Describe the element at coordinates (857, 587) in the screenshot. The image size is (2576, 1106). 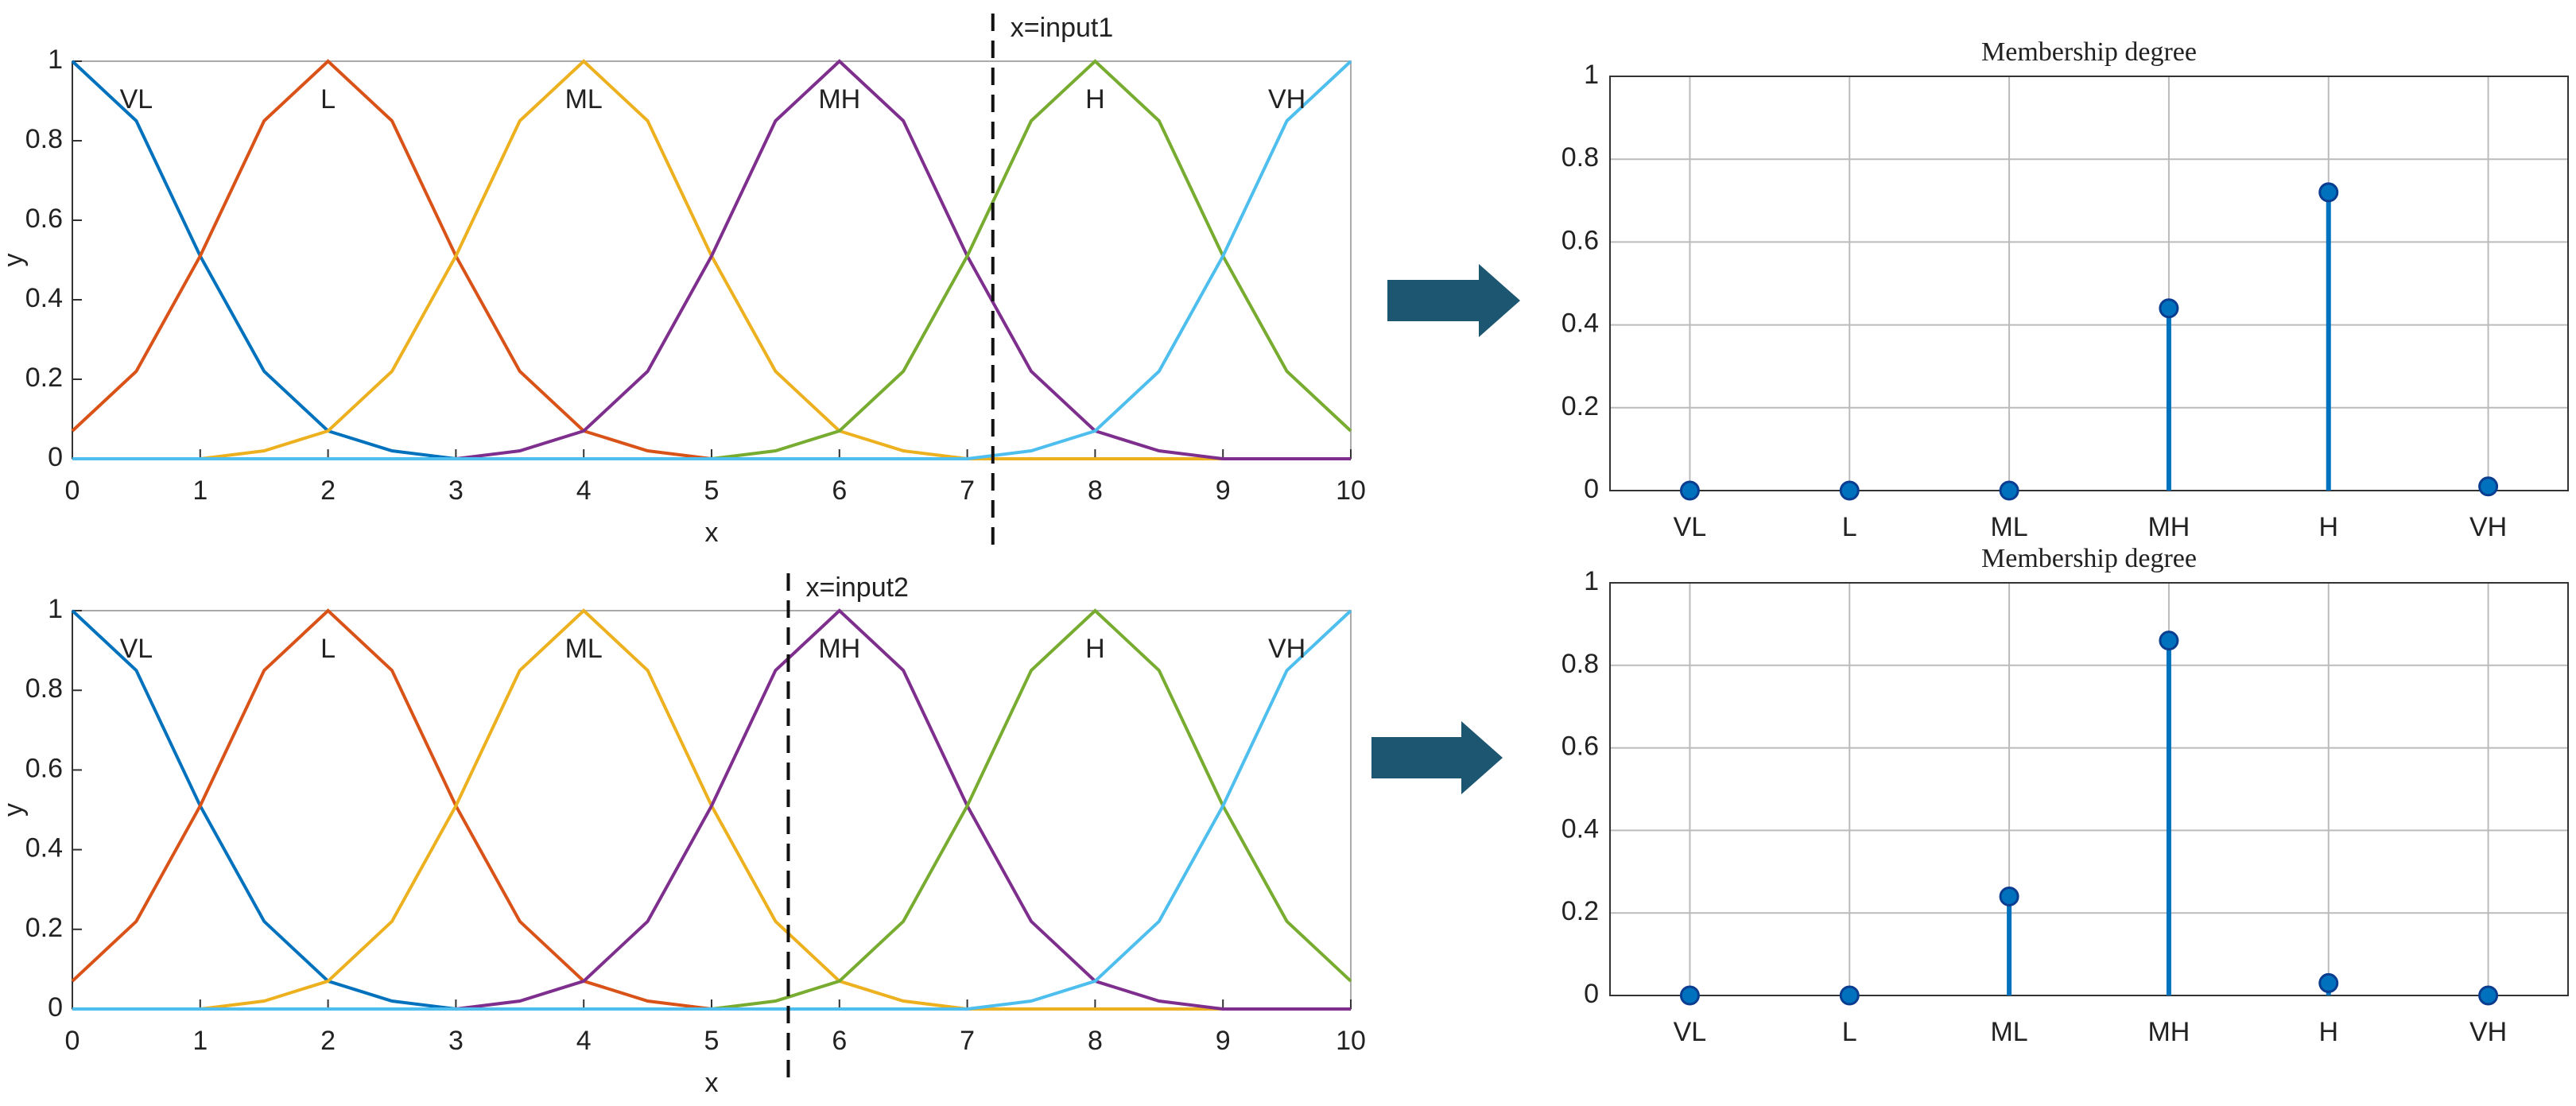
I see `input-annotation: x=input2` at that location.